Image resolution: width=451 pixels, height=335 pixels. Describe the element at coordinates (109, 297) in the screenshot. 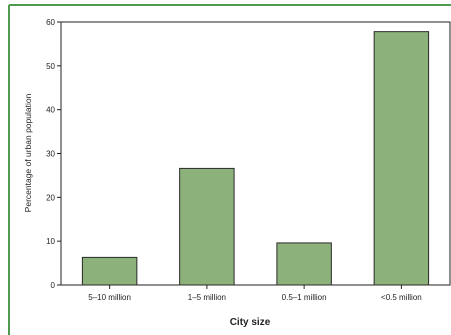

I see `x-tick-label: 5–10 million` at that location.